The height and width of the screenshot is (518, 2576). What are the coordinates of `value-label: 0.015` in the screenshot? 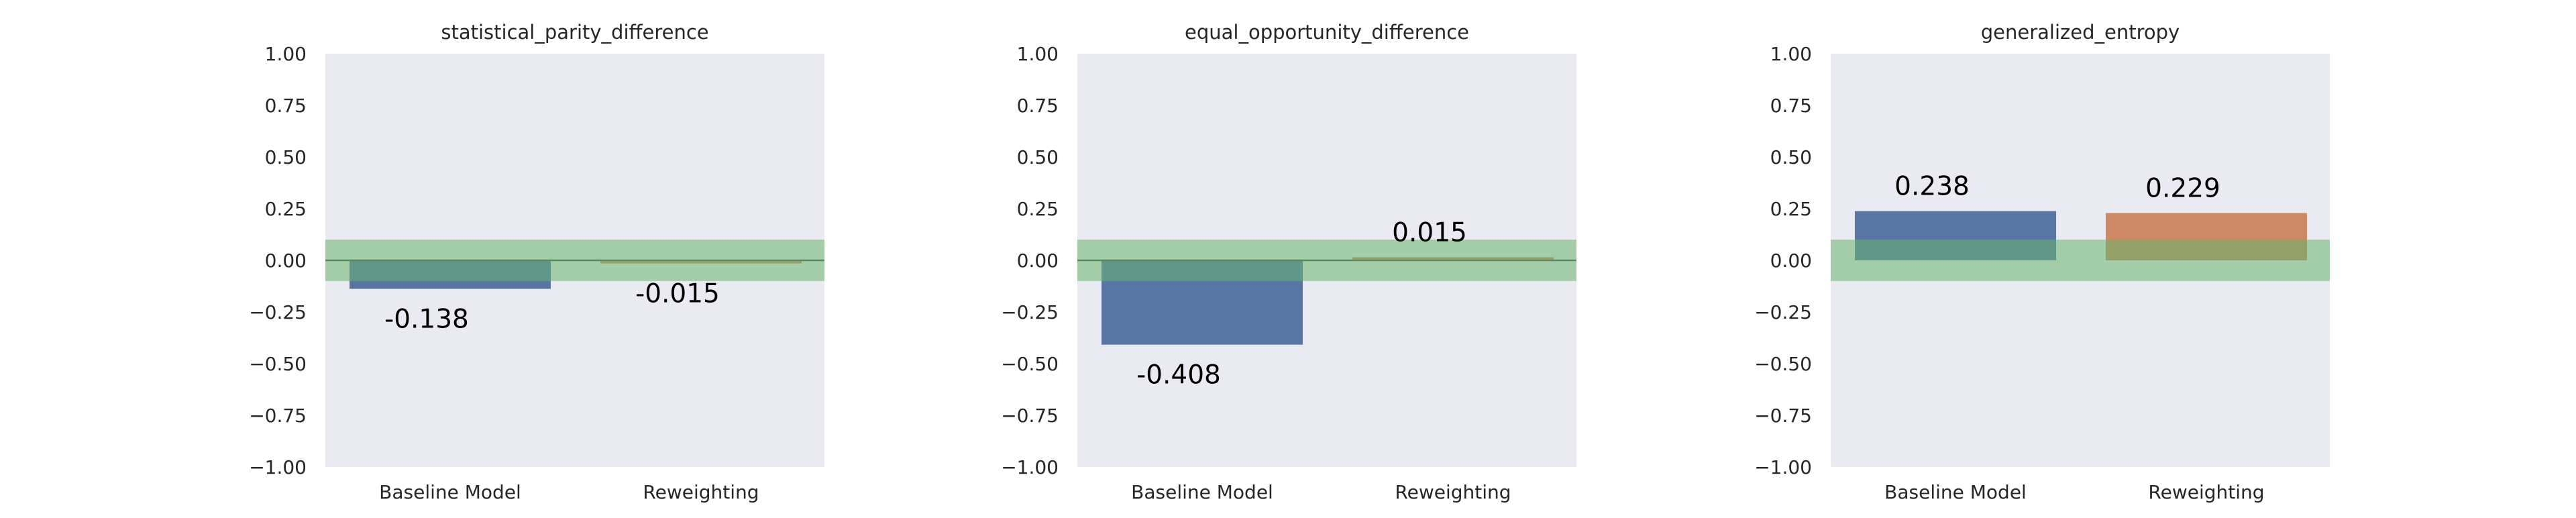 It's located at (1429, 232).